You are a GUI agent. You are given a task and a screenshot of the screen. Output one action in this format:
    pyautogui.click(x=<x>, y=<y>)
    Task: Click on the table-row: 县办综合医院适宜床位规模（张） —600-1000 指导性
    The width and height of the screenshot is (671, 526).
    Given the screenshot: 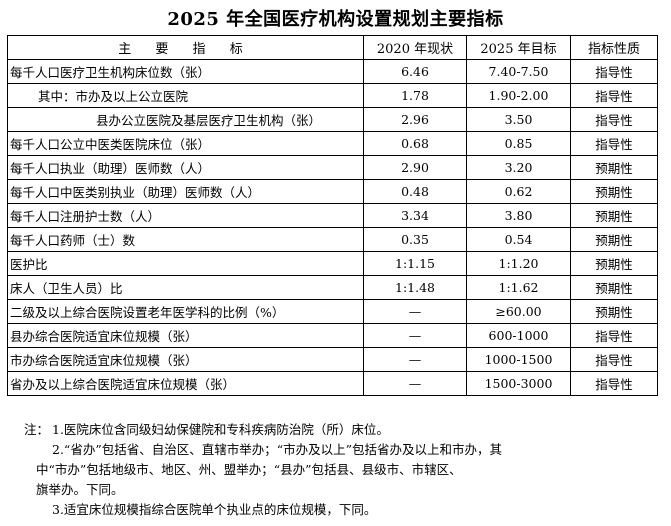 What is the action you would take?
    pyautogui.click(x=332, y=335)
    